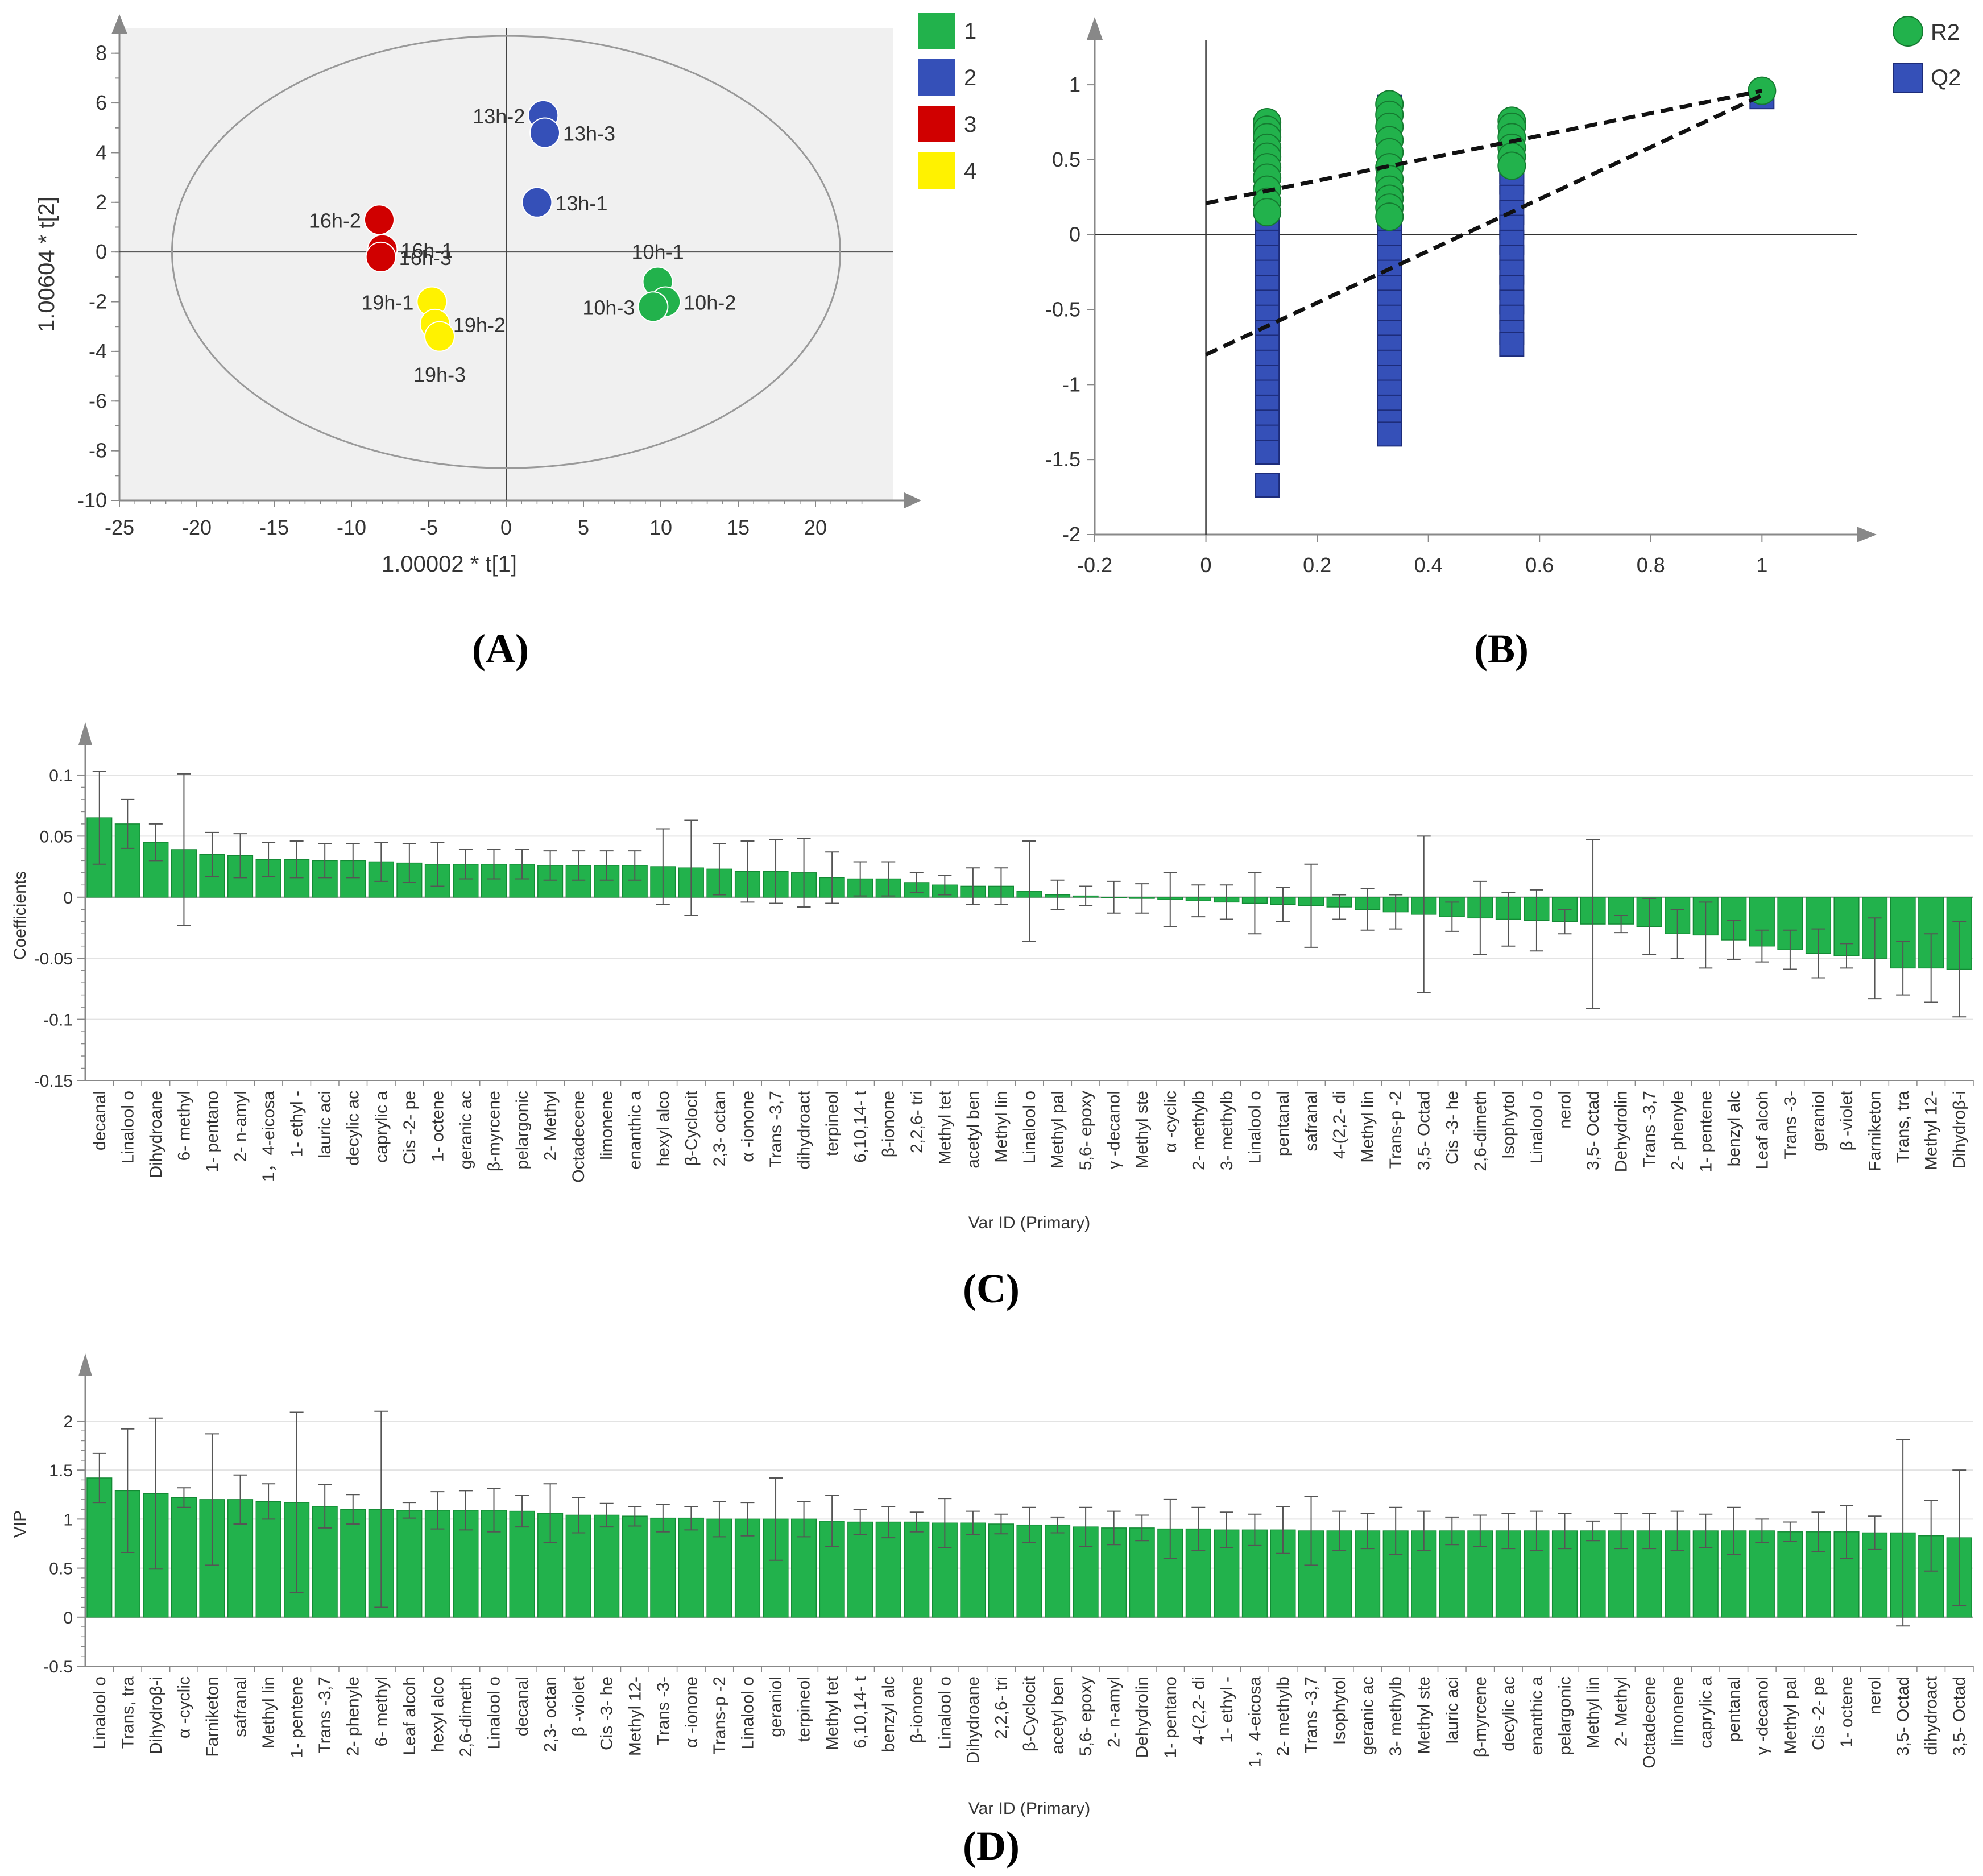  I want to click on y-tick-label: 8, so click(101, 54).